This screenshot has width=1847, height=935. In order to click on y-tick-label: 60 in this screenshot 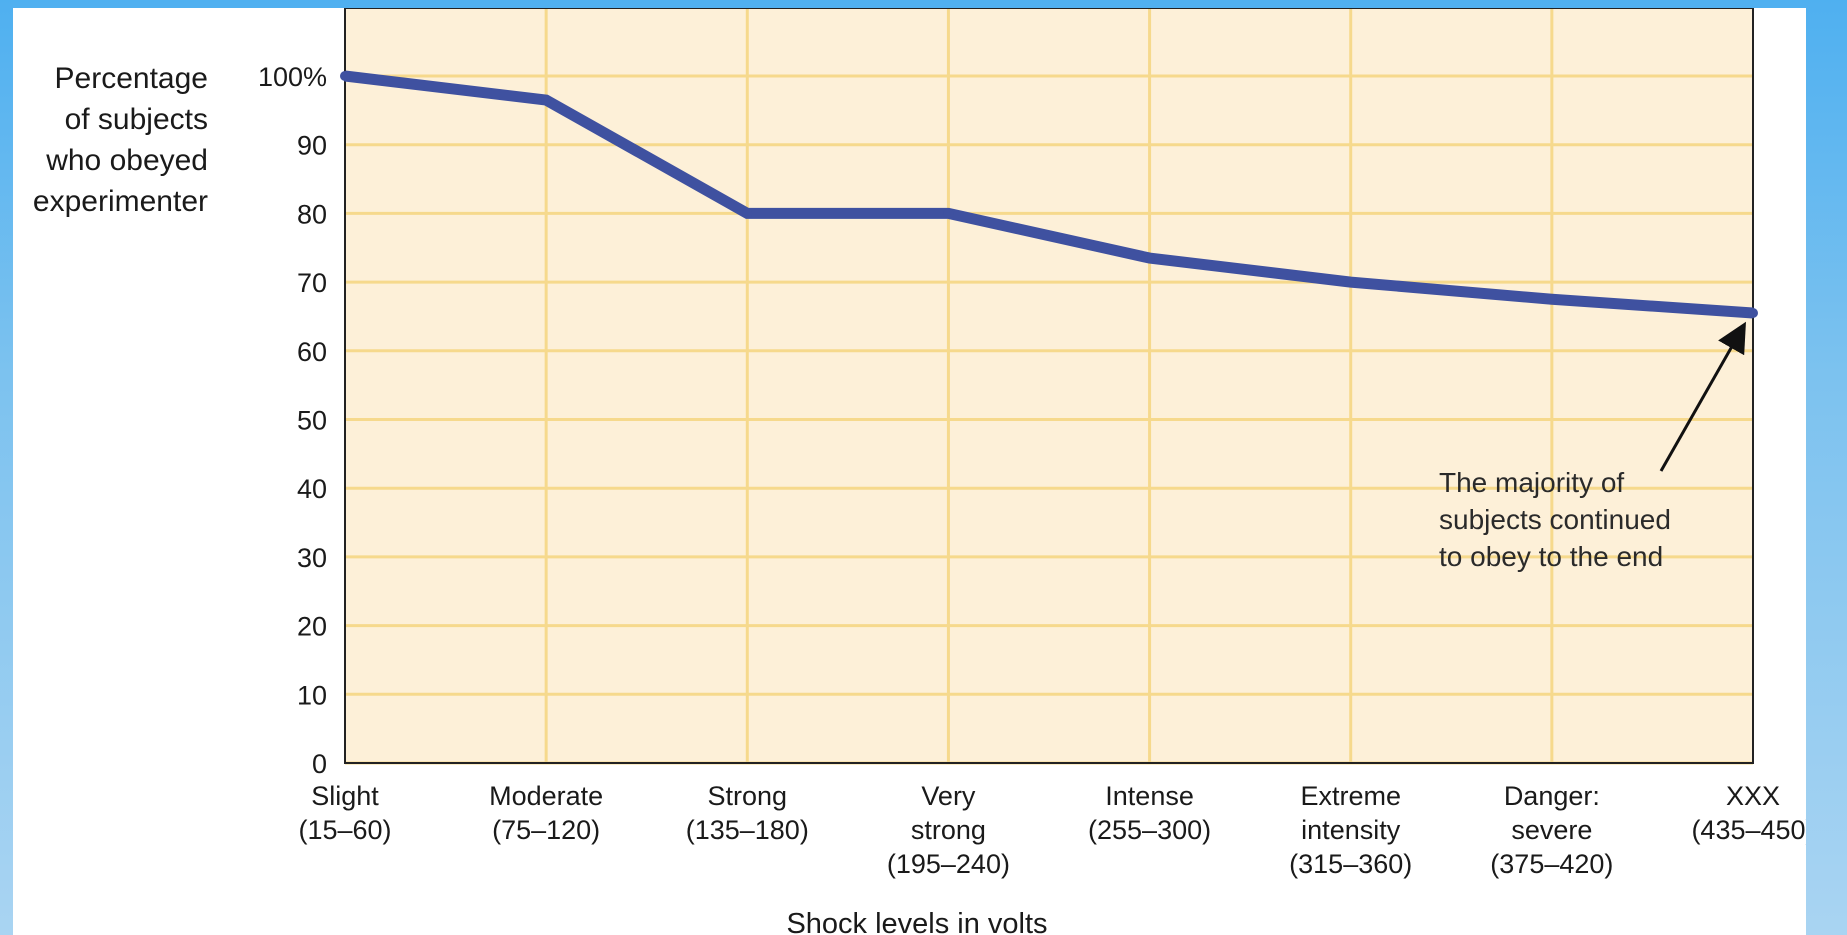, I will do `click(312, 352)`.